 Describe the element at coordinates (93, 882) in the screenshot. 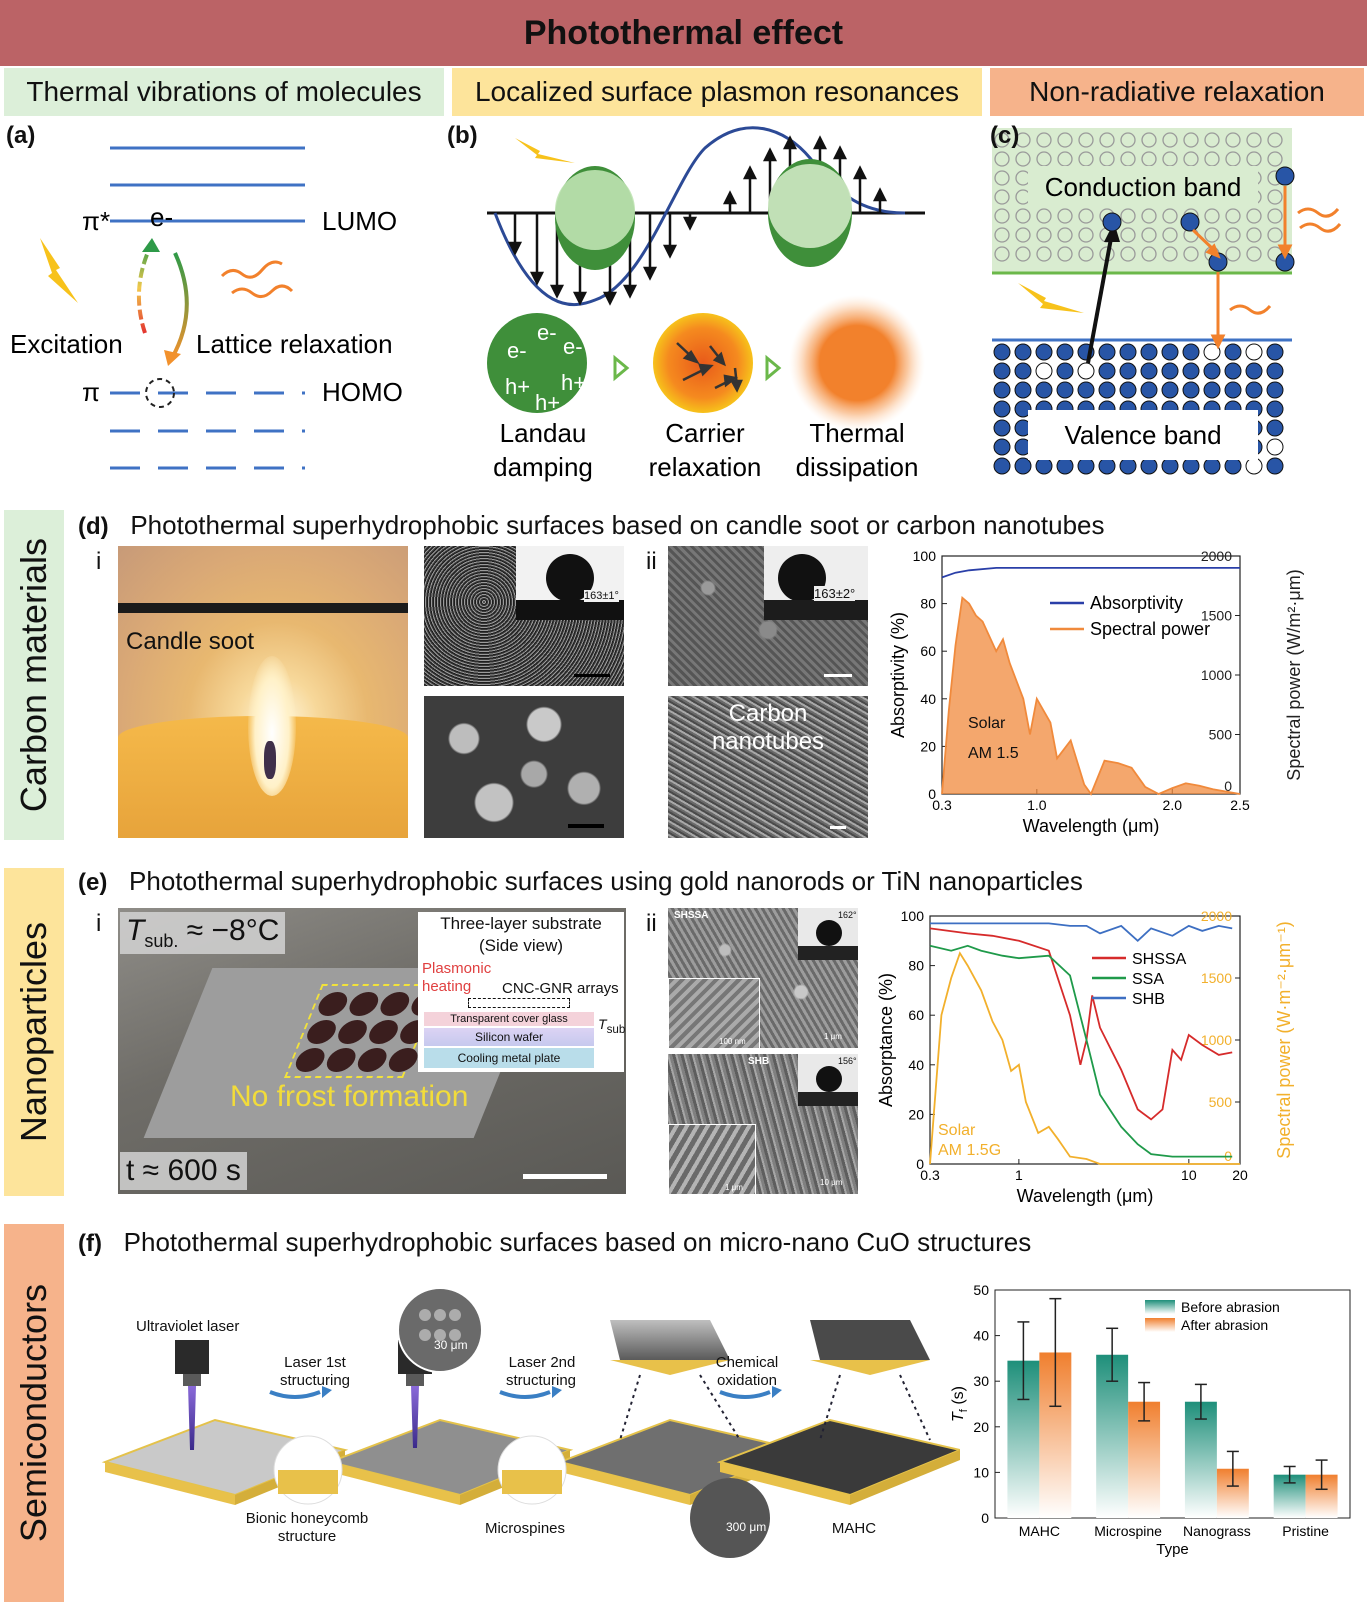

I see `panel-e-tag: (e)` at that location.